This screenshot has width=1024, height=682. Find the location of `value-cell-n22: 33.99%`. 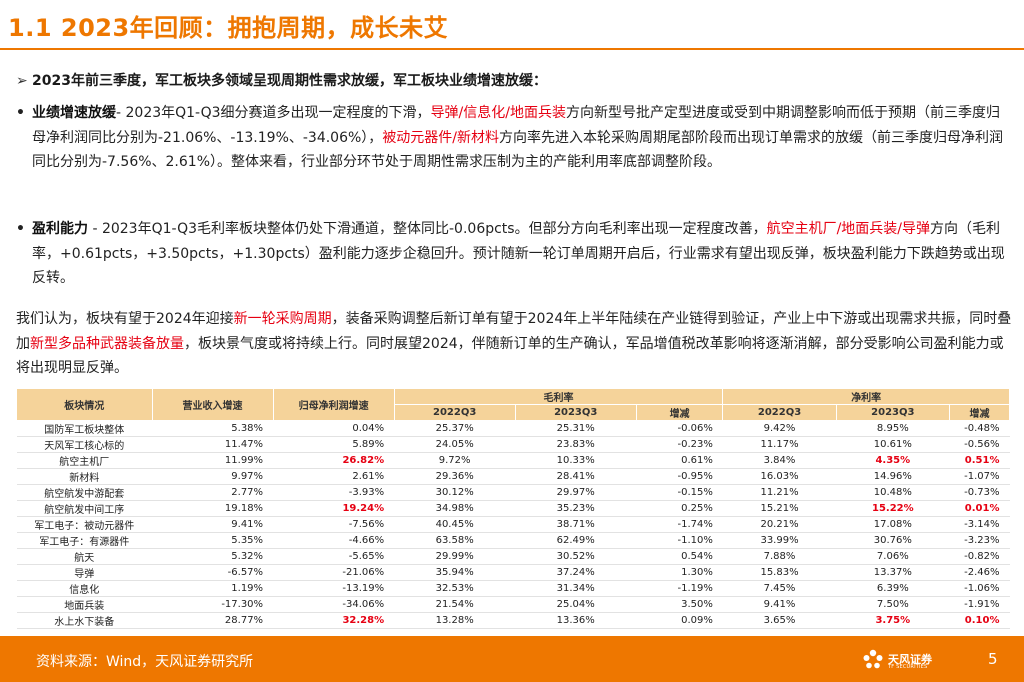

value-cell-n22: 33.99% is located at coordinates (779, 540).